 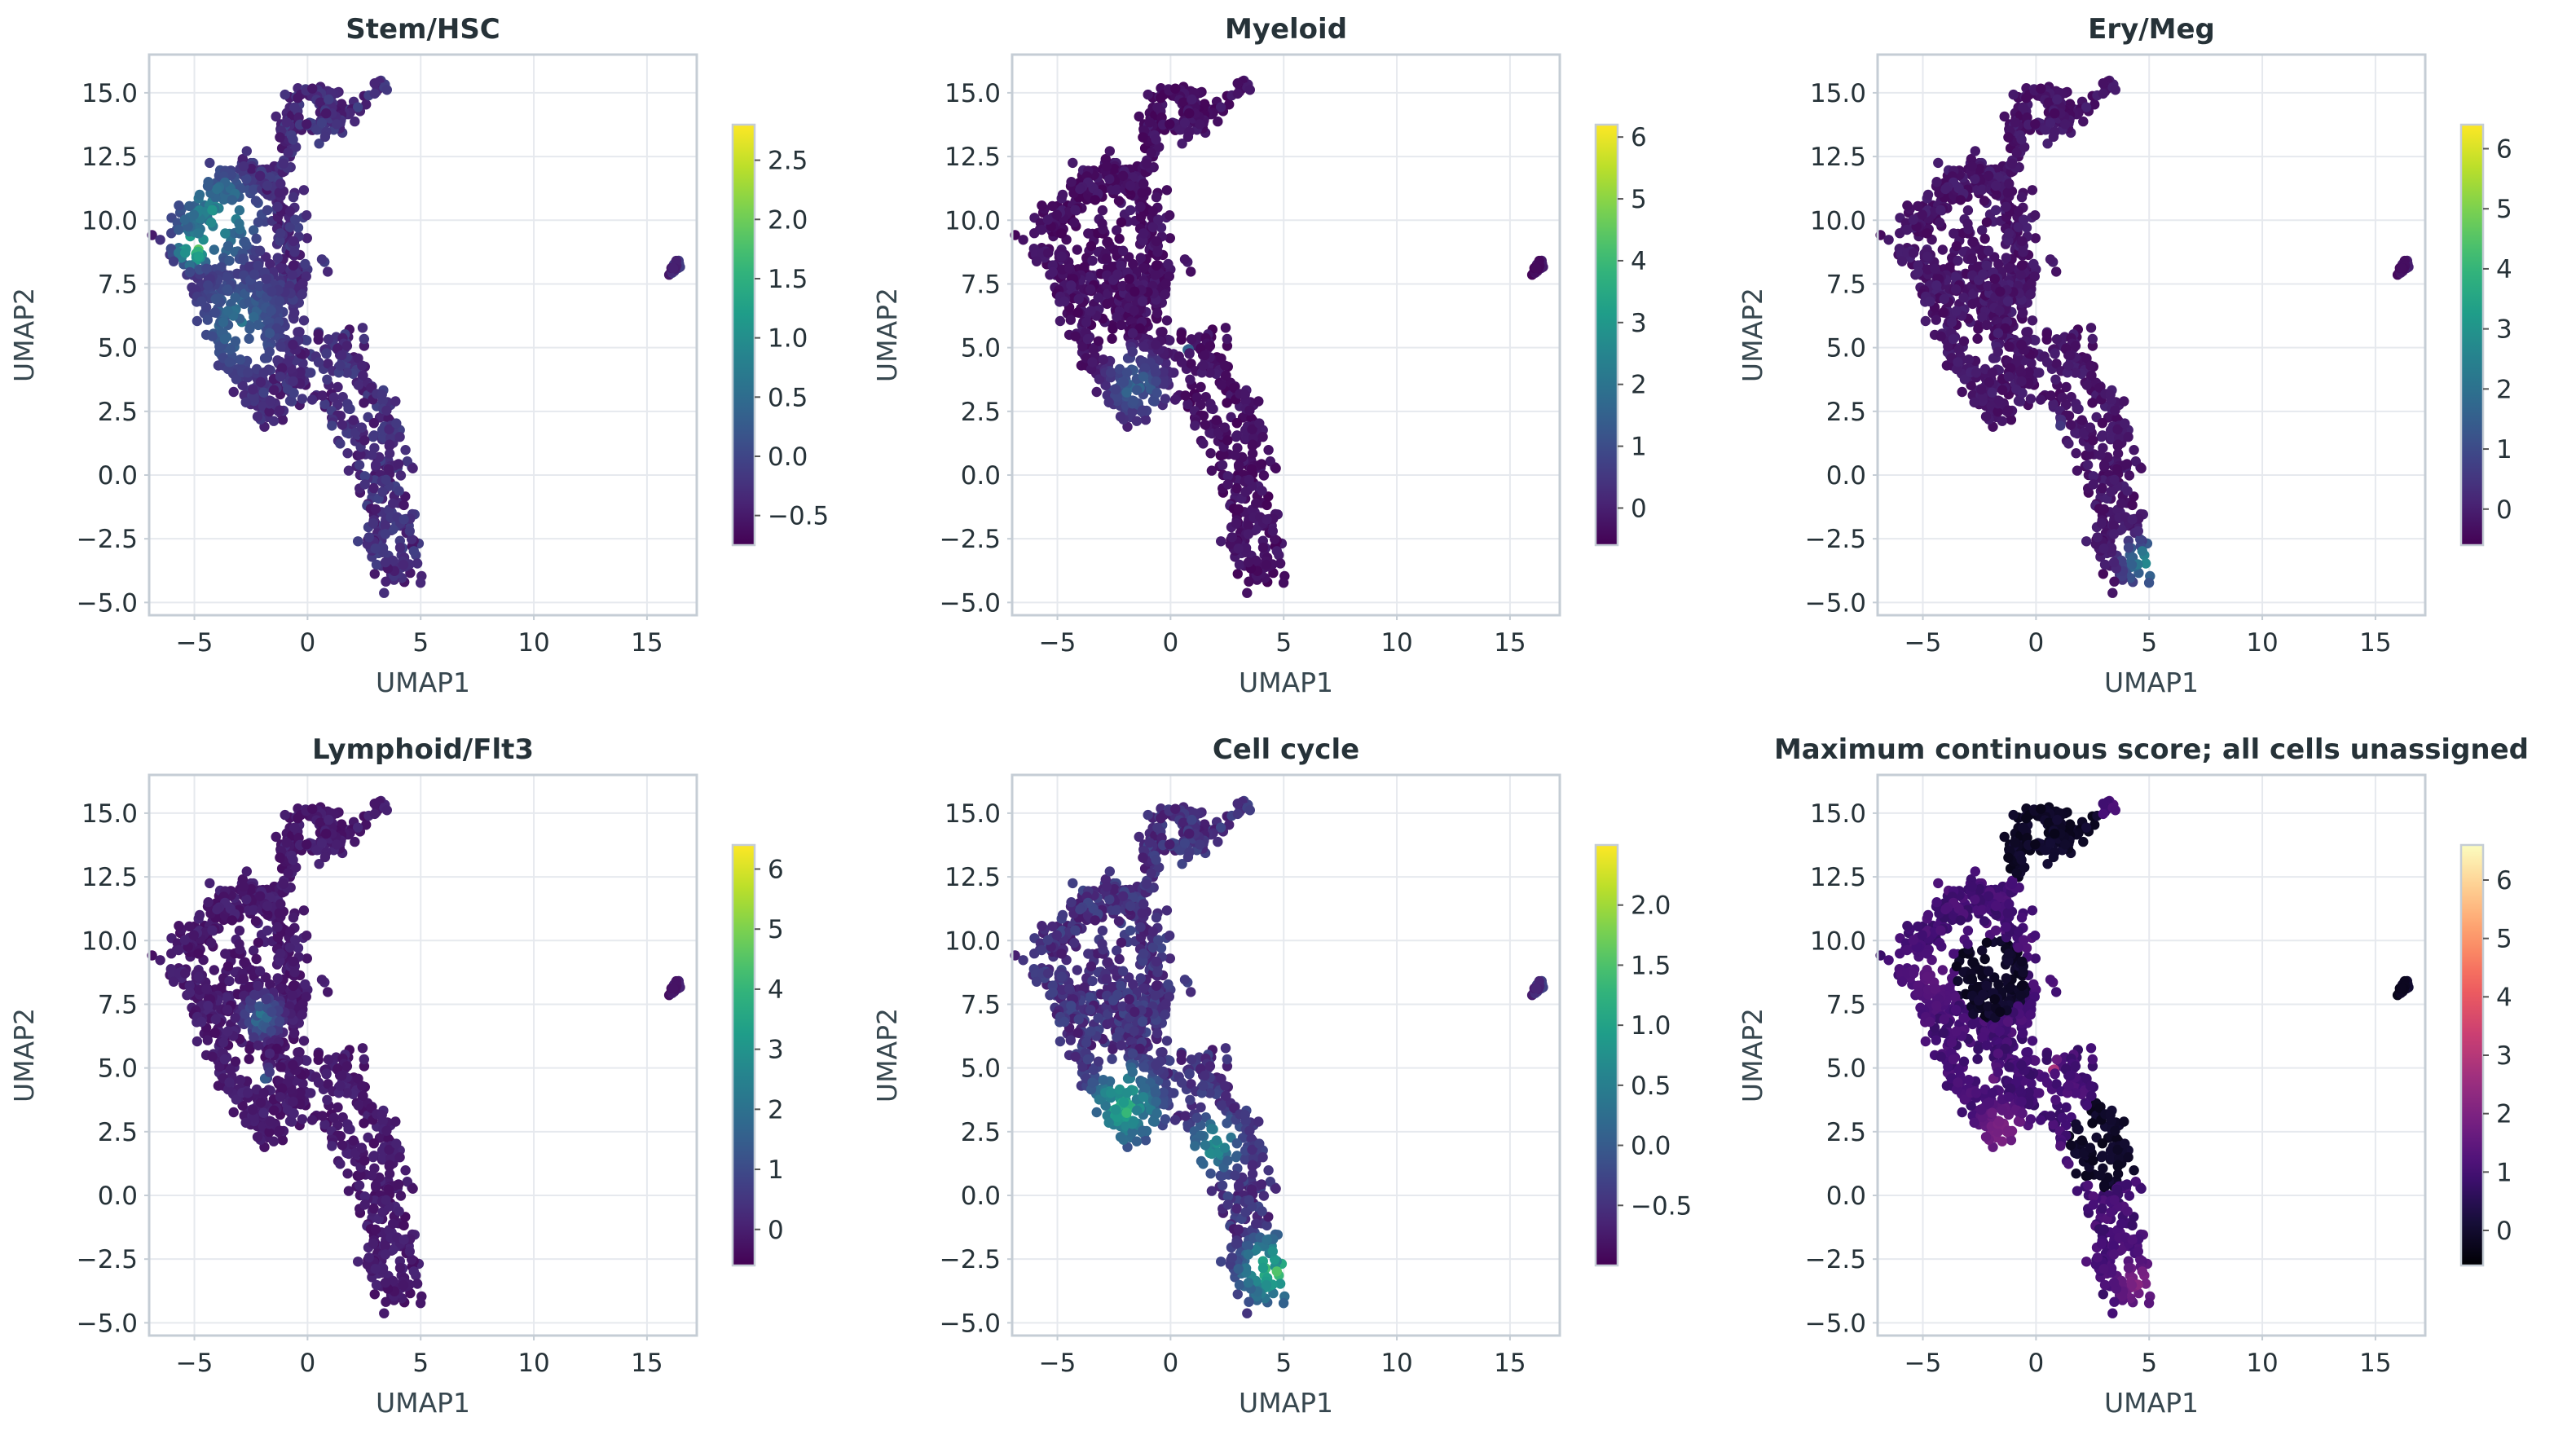 What do you see at coordinates (1923, 643) in the screenshot?
I see `x-tick-label: −5` at bounding box center [1923, 643].